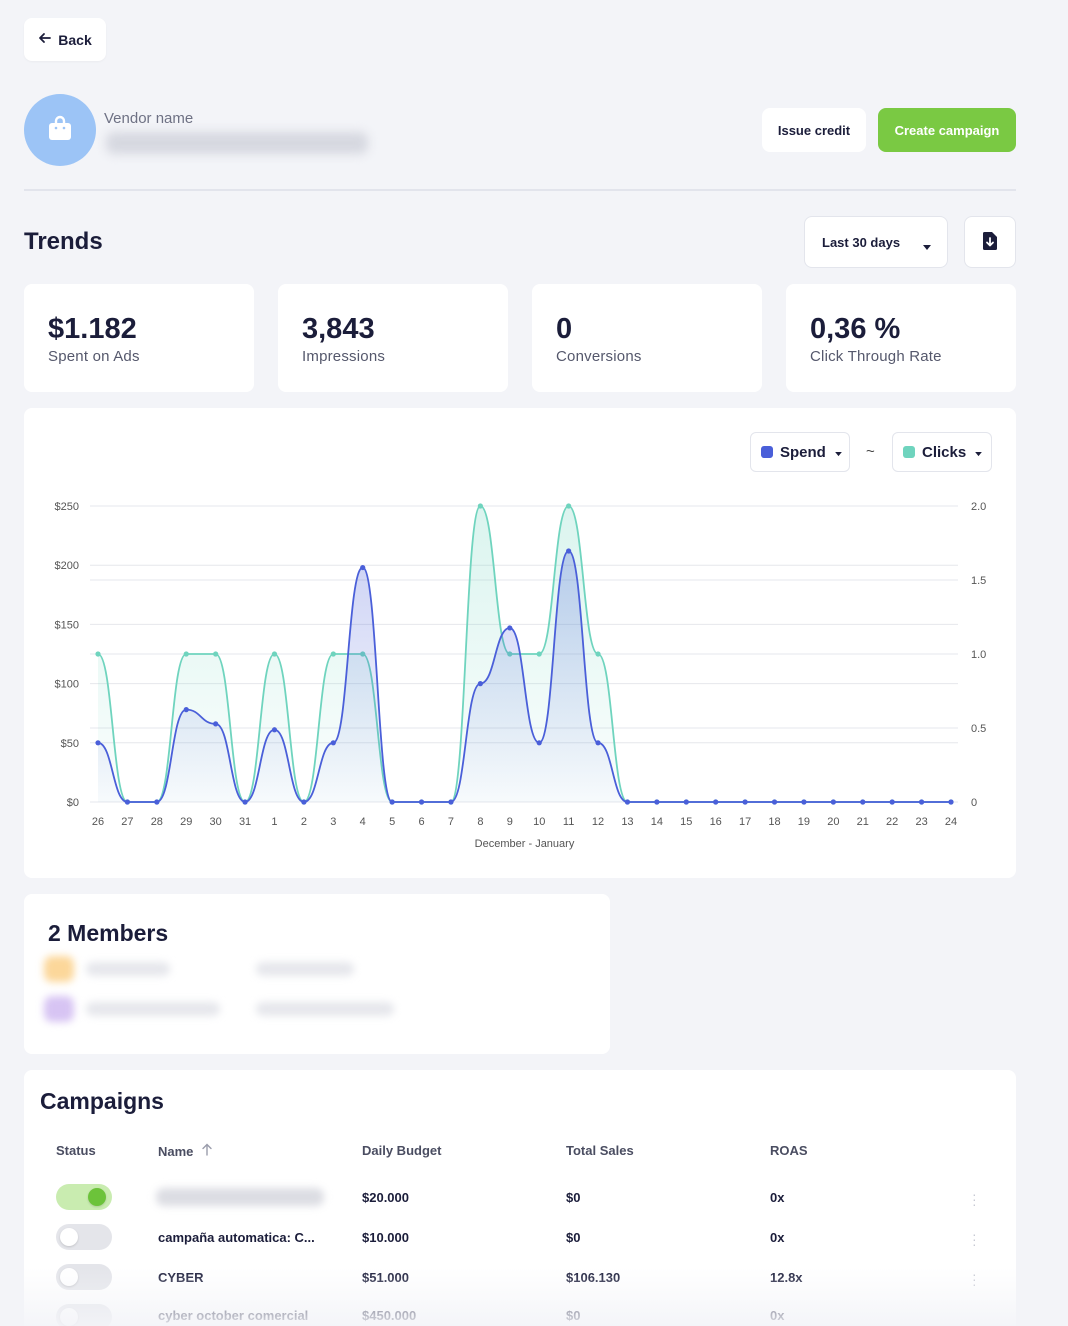 This screenshot has height=1326, width=1068. What do you see at coordinates (599, 356) in the screenshot?
I see `stat-label: Conversions` at bounding box center [599, 356].